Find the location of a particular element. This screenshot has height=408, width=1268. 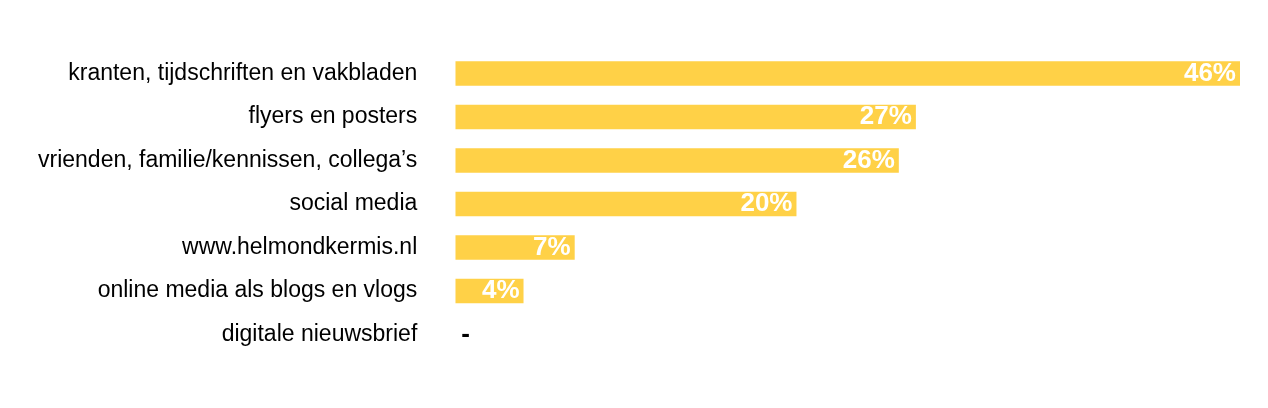

y-tick-label: online media als blogs en vlogs is located at coordinates (257, 289).